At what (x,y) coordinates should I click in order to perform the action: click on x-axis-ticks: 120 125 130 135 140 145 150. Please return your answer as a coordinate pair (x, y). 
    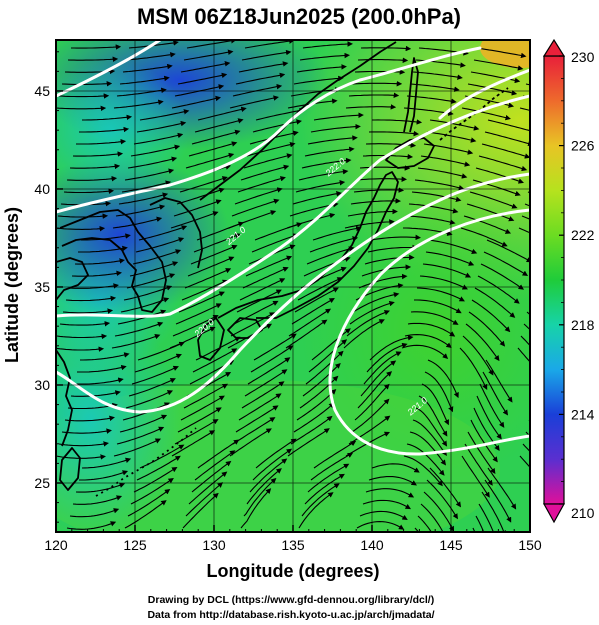
    Looking at the image, I should click on (293, 539).